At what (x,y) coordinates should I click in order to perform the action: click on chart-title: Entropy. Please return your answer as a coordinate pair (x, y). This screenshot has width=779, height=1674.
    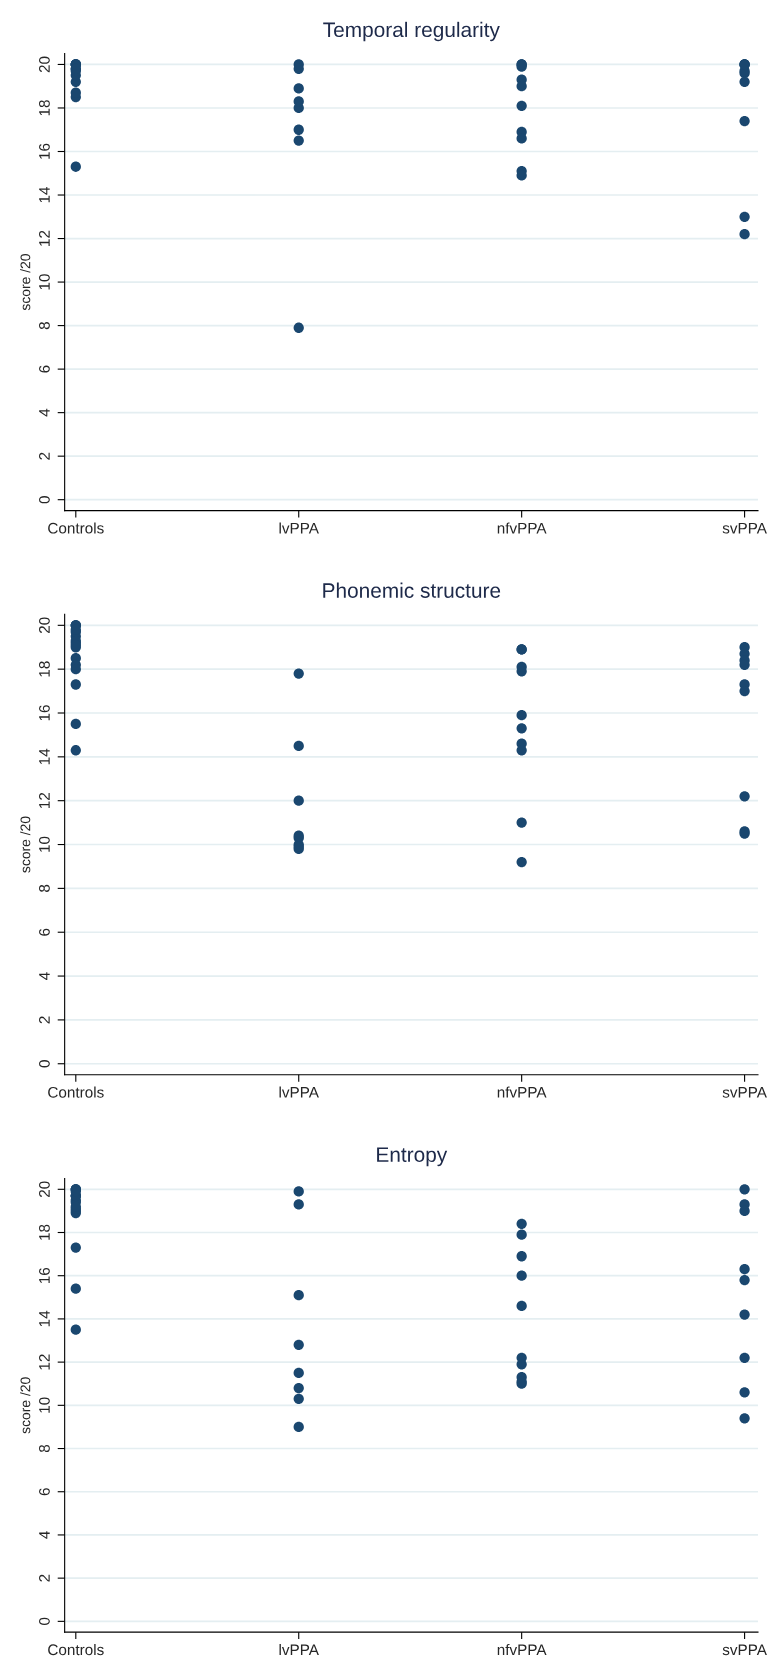
    Looking at the image, I should click on (412, 1157).